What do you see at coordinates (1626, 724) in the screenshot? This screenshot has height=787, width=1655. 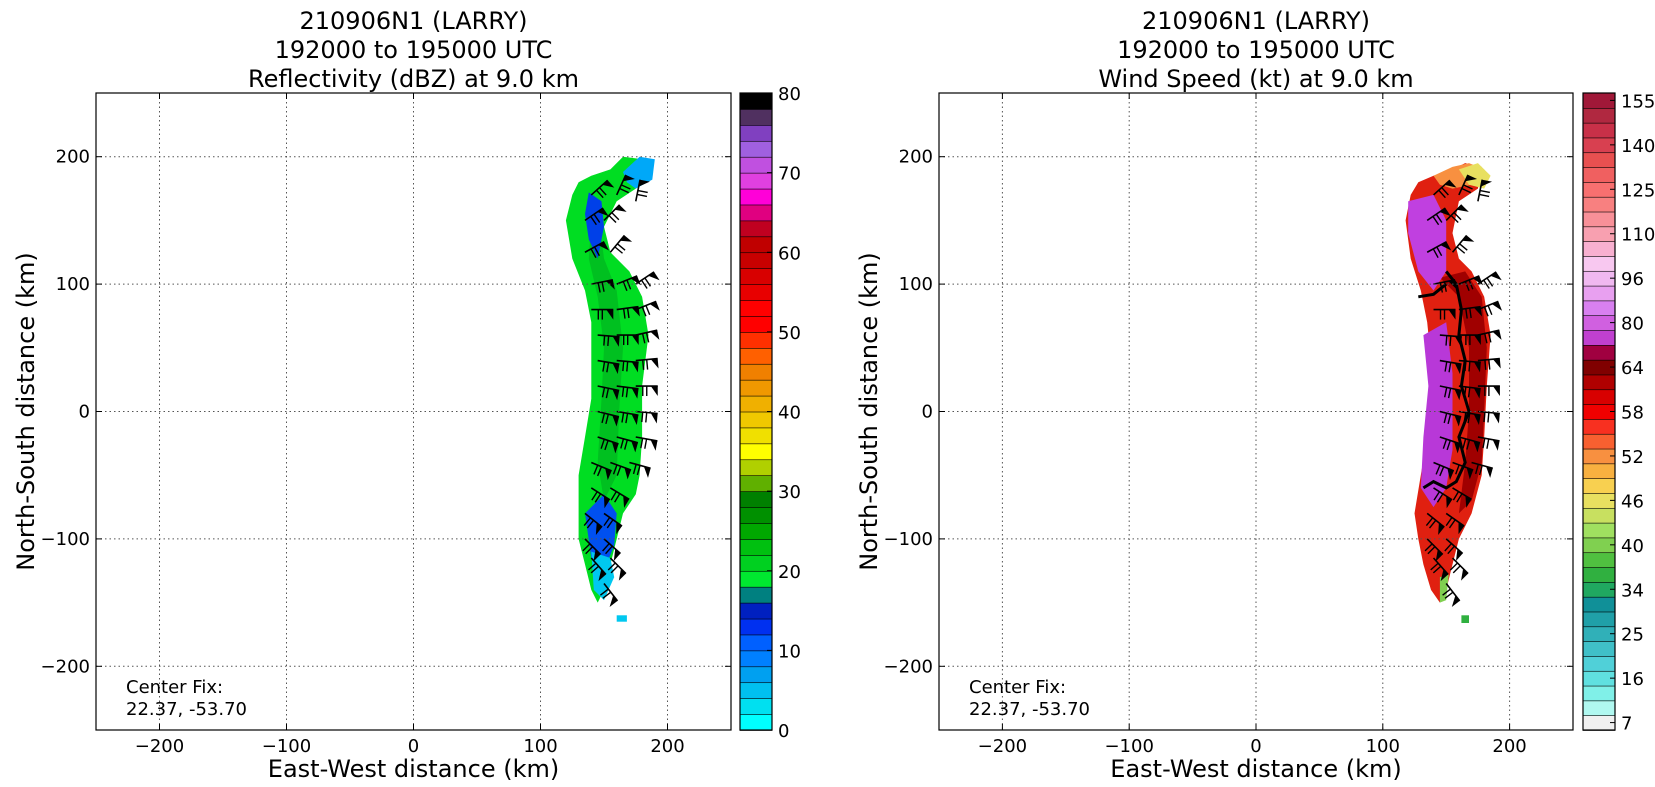 I see `colorbar-tick-label: 7` at bounding box center [1626, 724].